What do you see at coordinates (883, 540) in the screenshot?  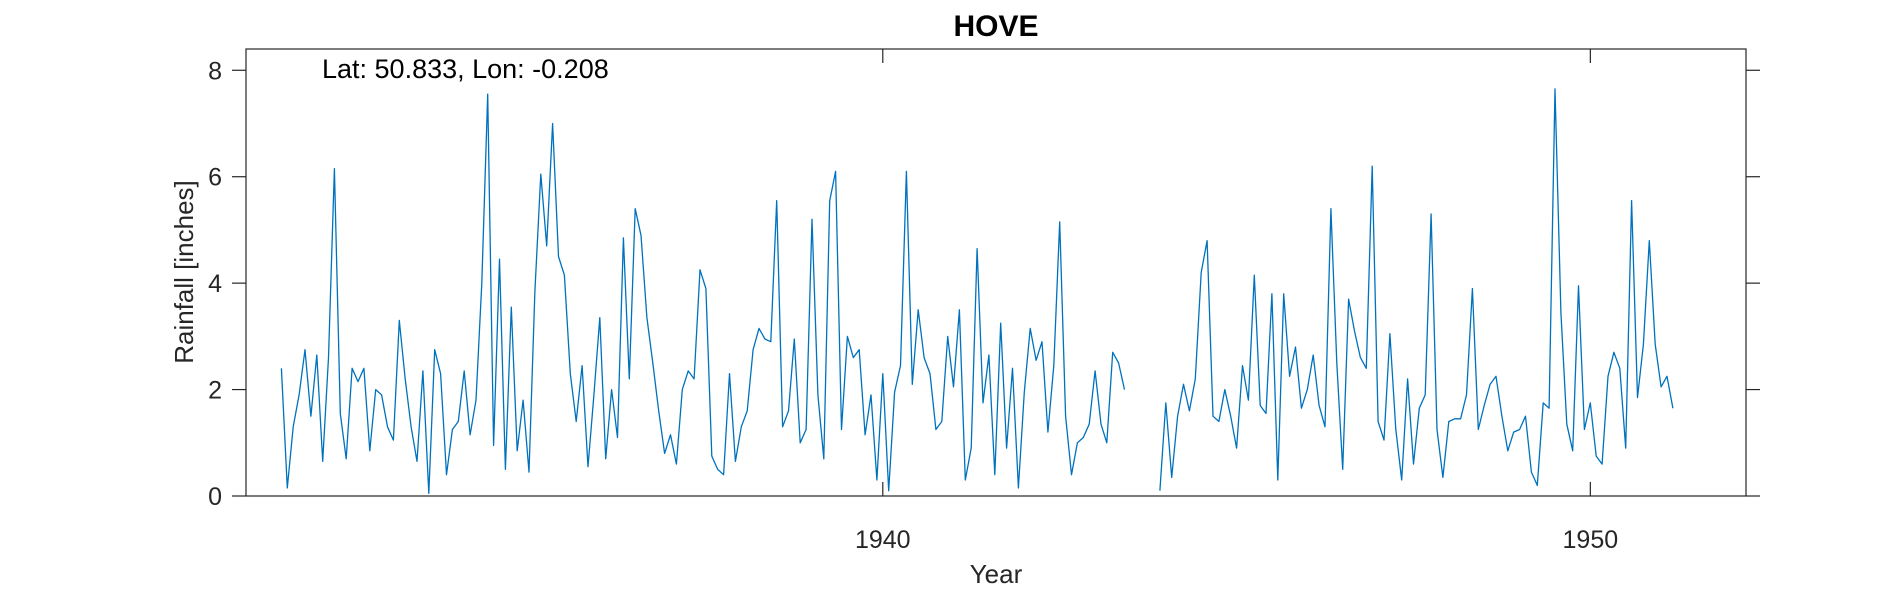 I see `x-tick-label: 1940` at bounding box center [883, 540].